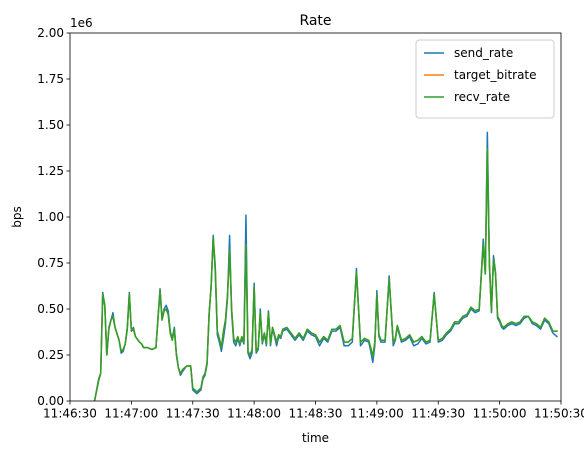  I want to click on legend-label-recv-rate: recv_rate, so click(482, 97).